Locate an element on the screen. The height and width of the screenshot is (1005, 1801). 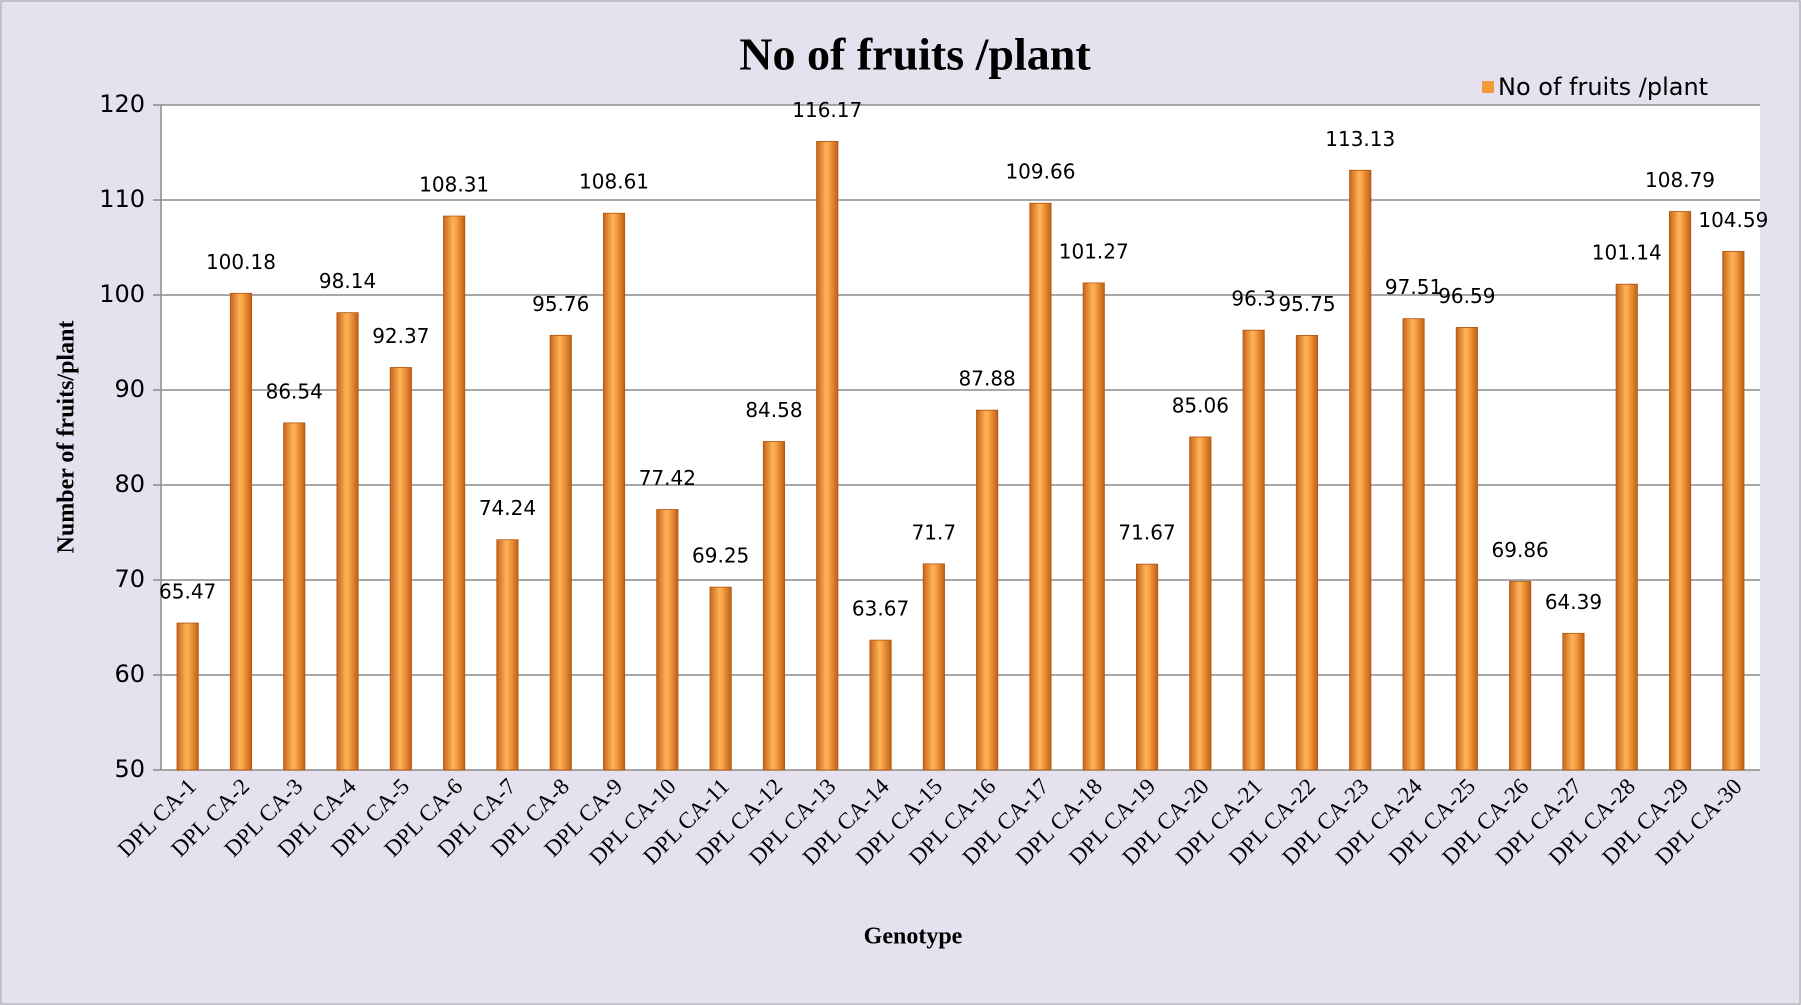
data-label: 101.14 is located at coordinates (1627, 253).